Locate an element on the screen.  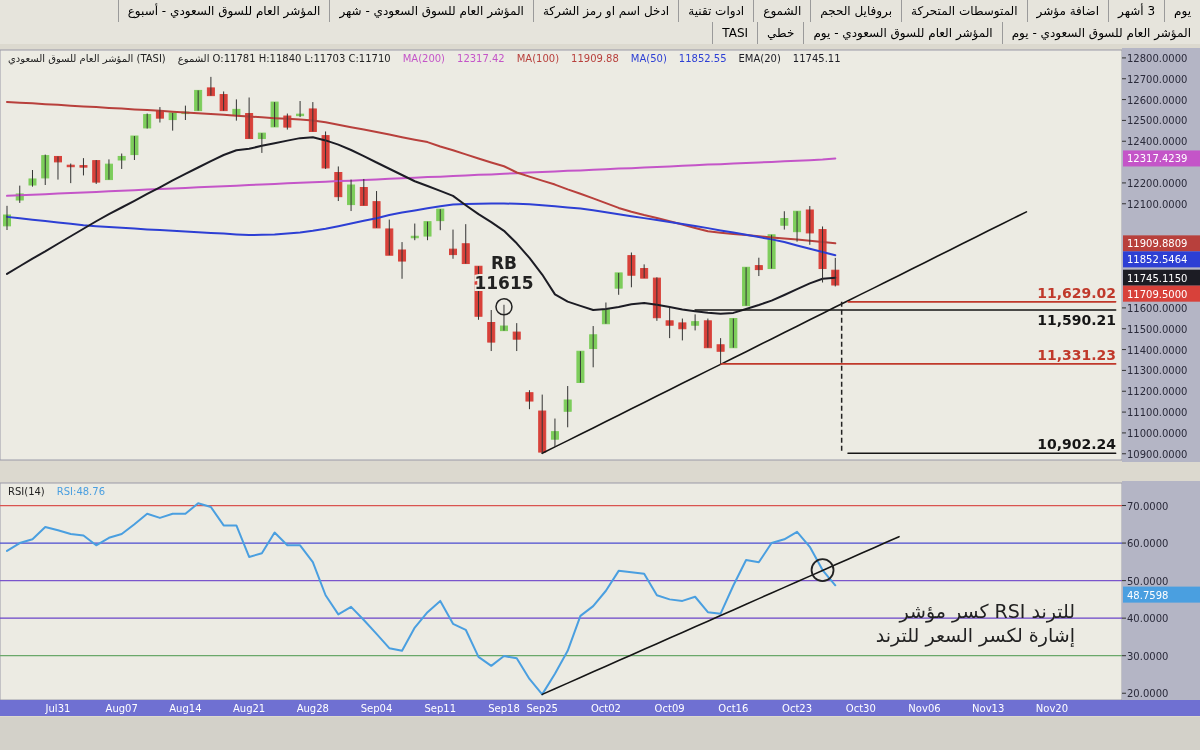
text: 11745.1150 is located at coordinates (1157, 278).